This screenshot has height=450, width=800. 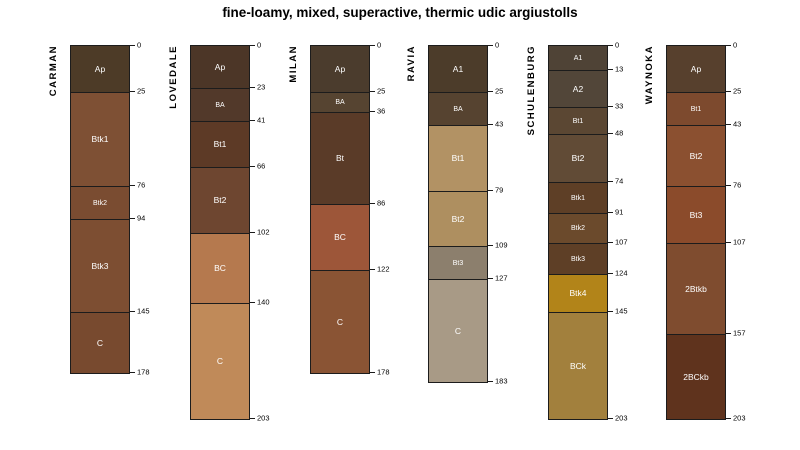 I want to click on horizon-label: 2Btkb, so click(x=696, y=288).